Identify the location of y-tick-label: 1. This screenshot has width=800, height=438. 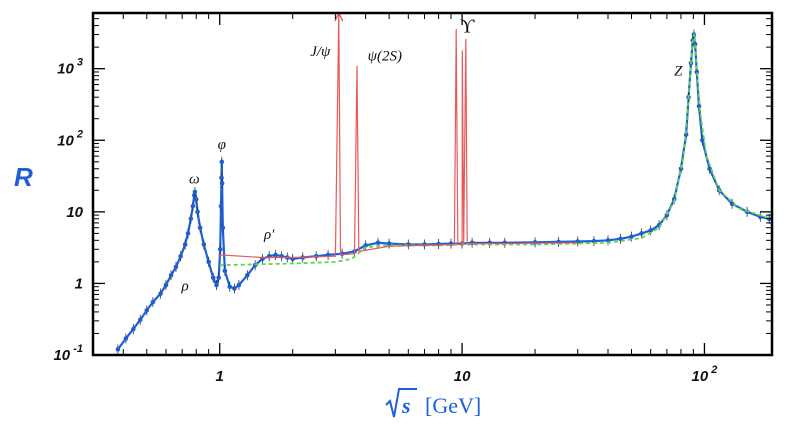
(79, 283).